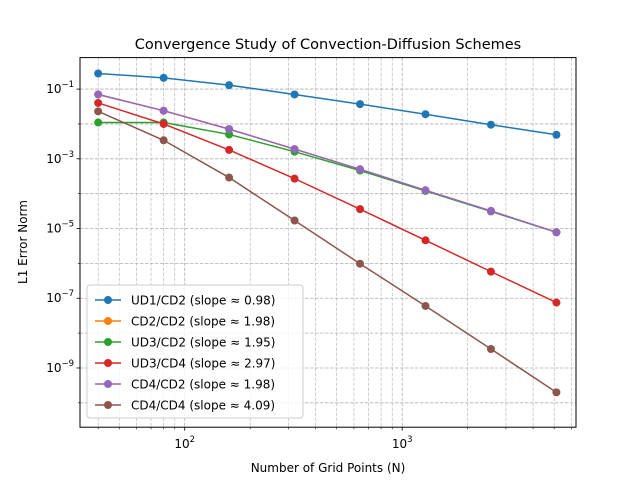 The width and height of the screenshot is (640, 480). I want to click on legend-entry: UD3/CD4 (slope ≈ 2.97), so click(185, 364).